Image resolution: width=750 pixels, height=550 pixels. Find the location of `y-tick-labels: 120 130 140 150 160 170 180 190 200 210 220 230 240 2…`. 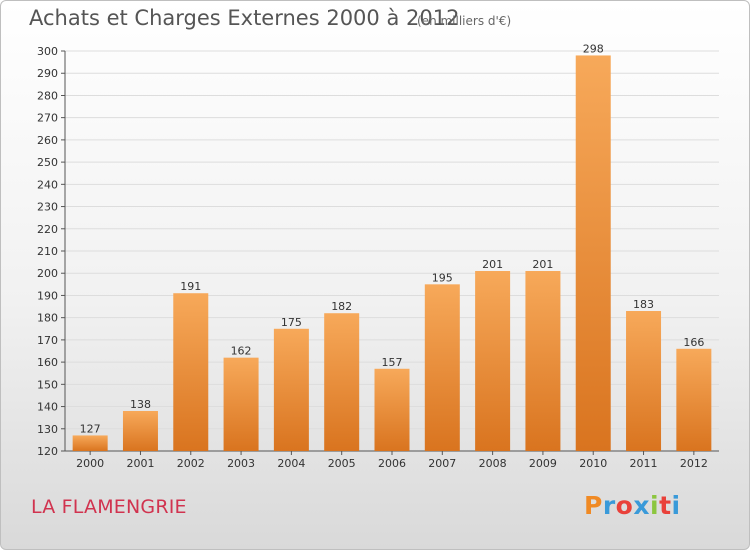

y-tick-labels: 120 130 140 150 160 170 180 190 200 210 220 230 240 2… is located at coordinates (47, 251).